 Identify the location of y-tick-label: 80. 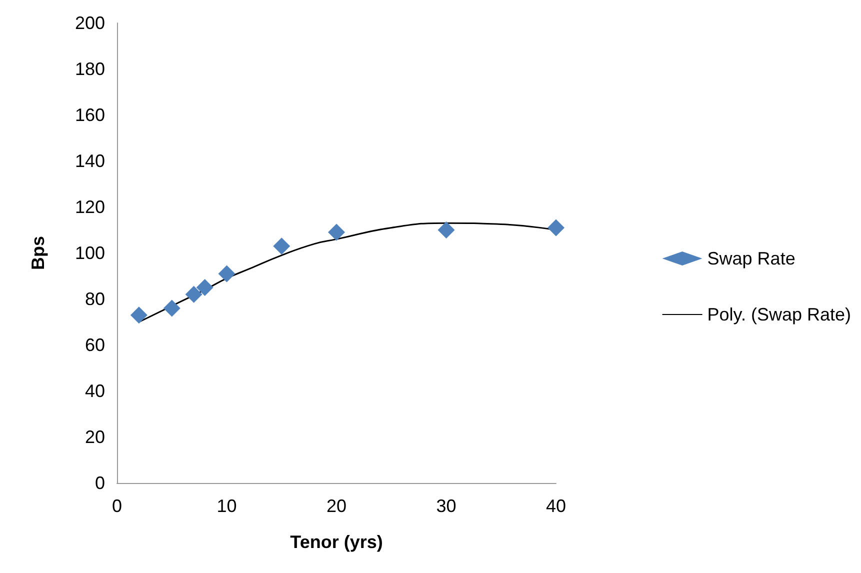
(94, 299).